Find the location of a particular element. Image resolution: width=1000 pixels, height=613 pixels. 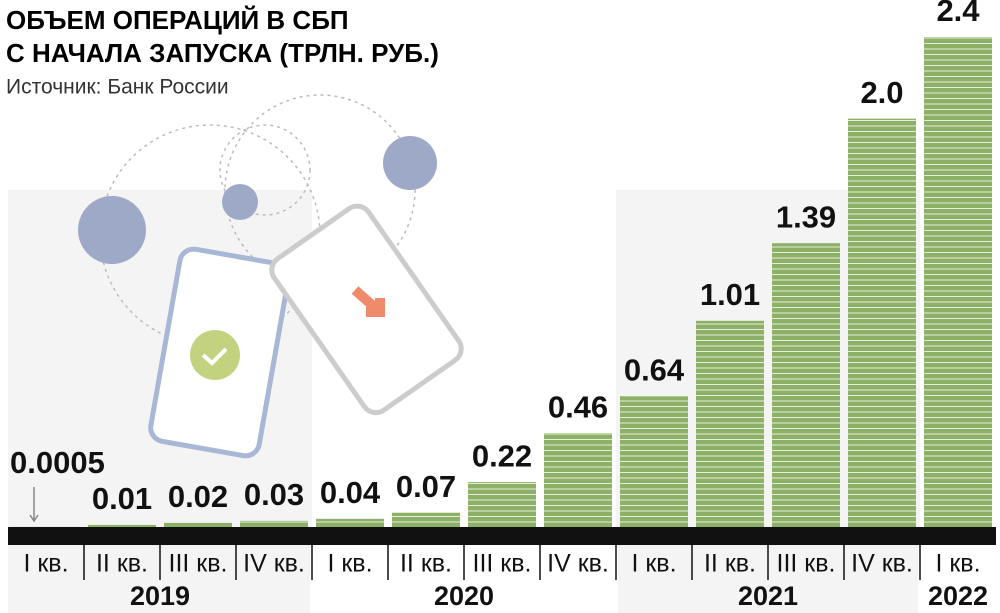

year-label: 2020 is located at coordinates (464, 596).